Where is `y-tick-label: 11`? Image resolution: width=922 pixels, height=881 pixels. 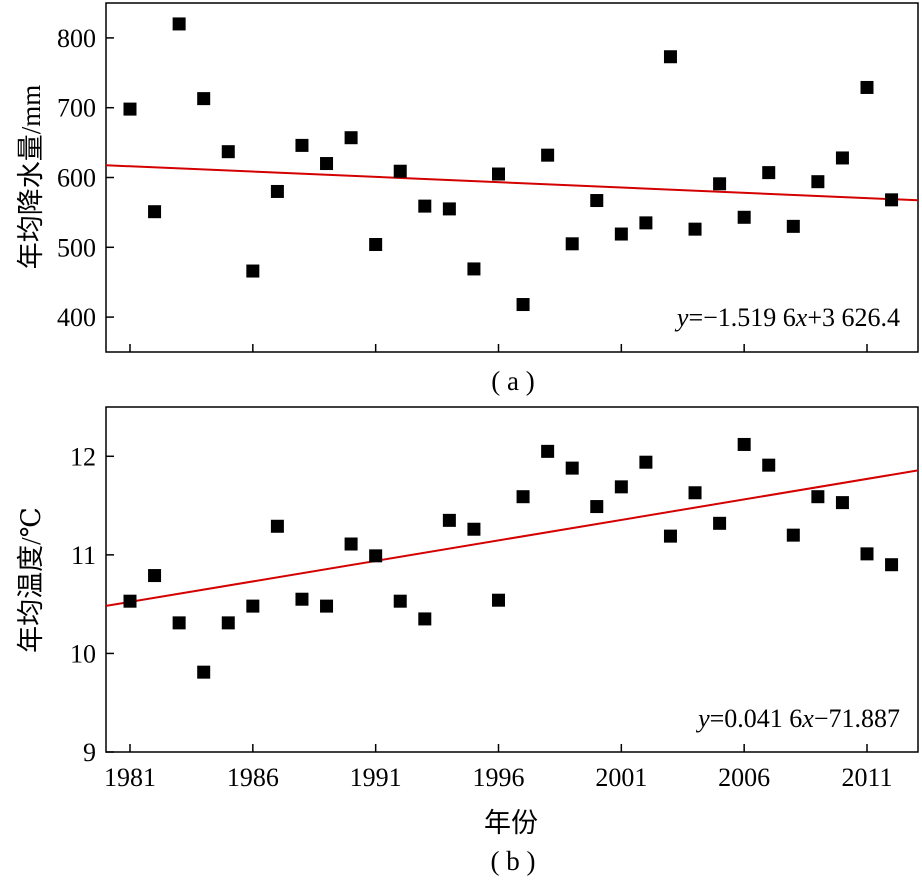 y-tick-label: 11 is located at coordinates (83, 555).